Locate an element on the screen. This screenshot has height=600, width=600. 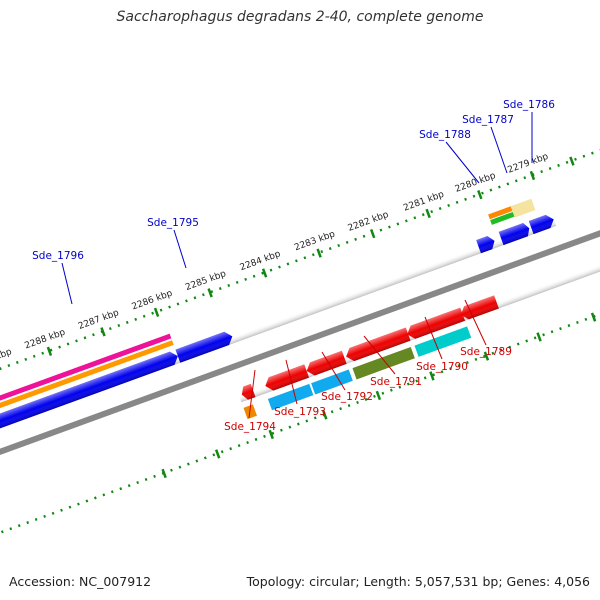
gene-label-sde-1793: Sde_1793 is located at coordinates (300, 412).